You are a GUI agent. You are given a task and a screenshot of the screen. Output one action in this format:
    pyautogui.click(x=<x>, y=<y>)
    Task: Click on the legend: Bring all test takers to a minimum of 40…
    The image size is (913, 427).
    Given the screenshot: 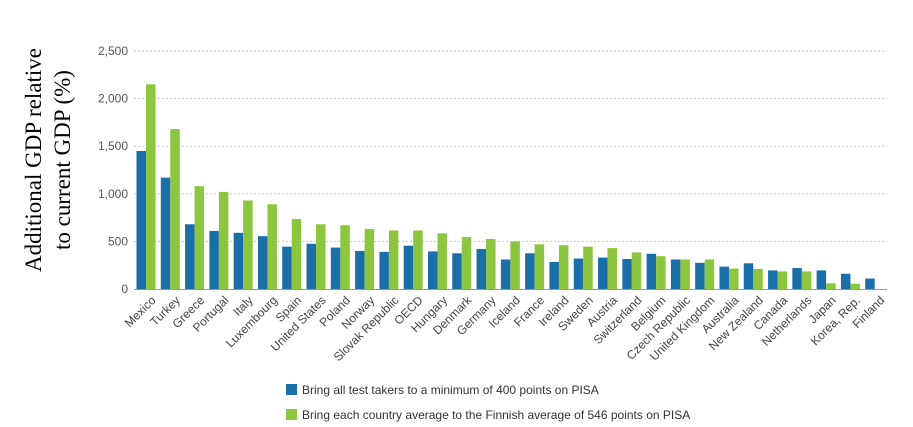 What is the action you would take?
    pyautogui.click(x=488, y=402)
    